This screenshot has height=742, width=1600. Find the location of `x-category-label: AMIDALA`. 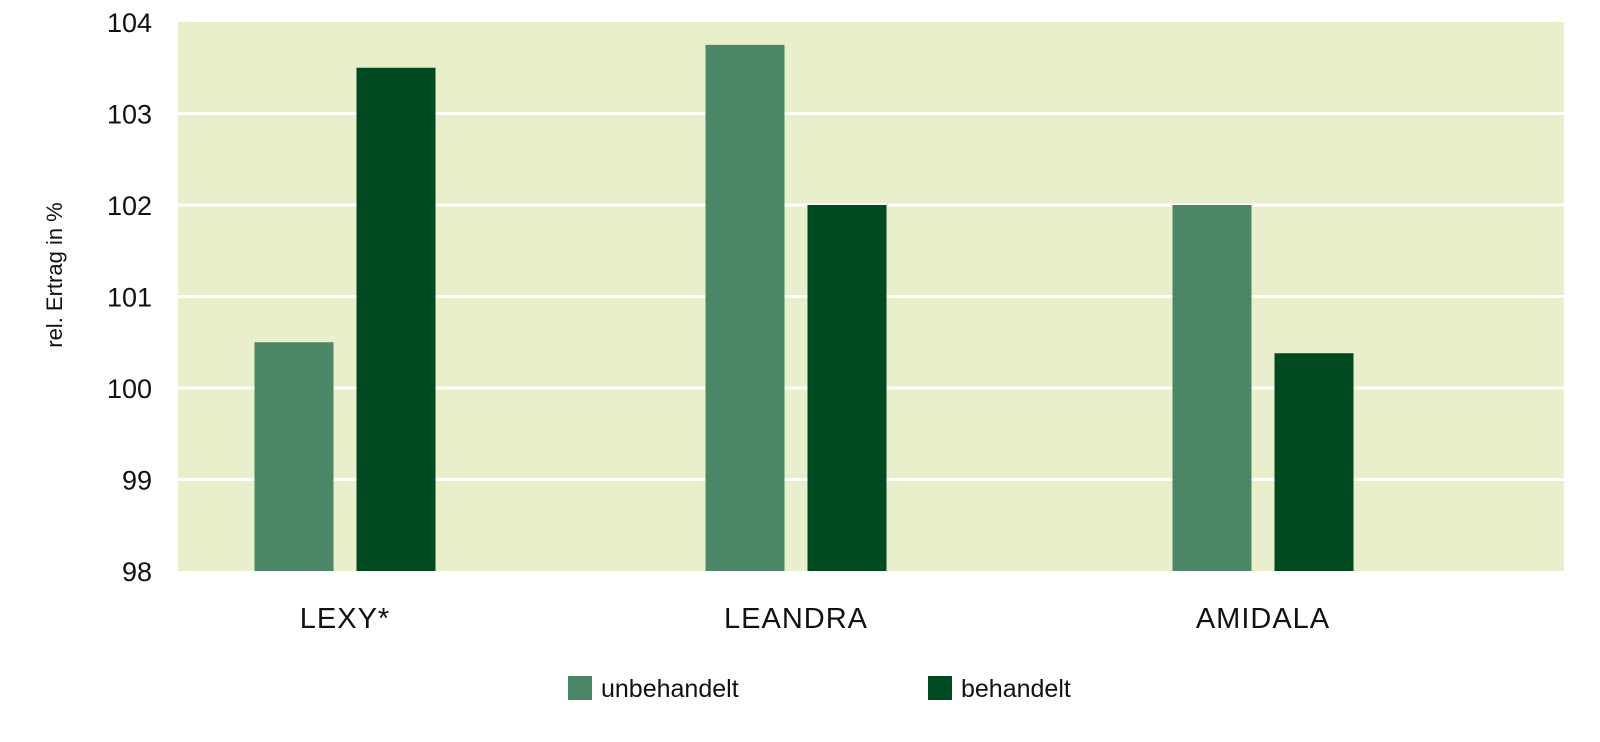

x-category-label: AMIDALA is located at coordinates (1263, 619).